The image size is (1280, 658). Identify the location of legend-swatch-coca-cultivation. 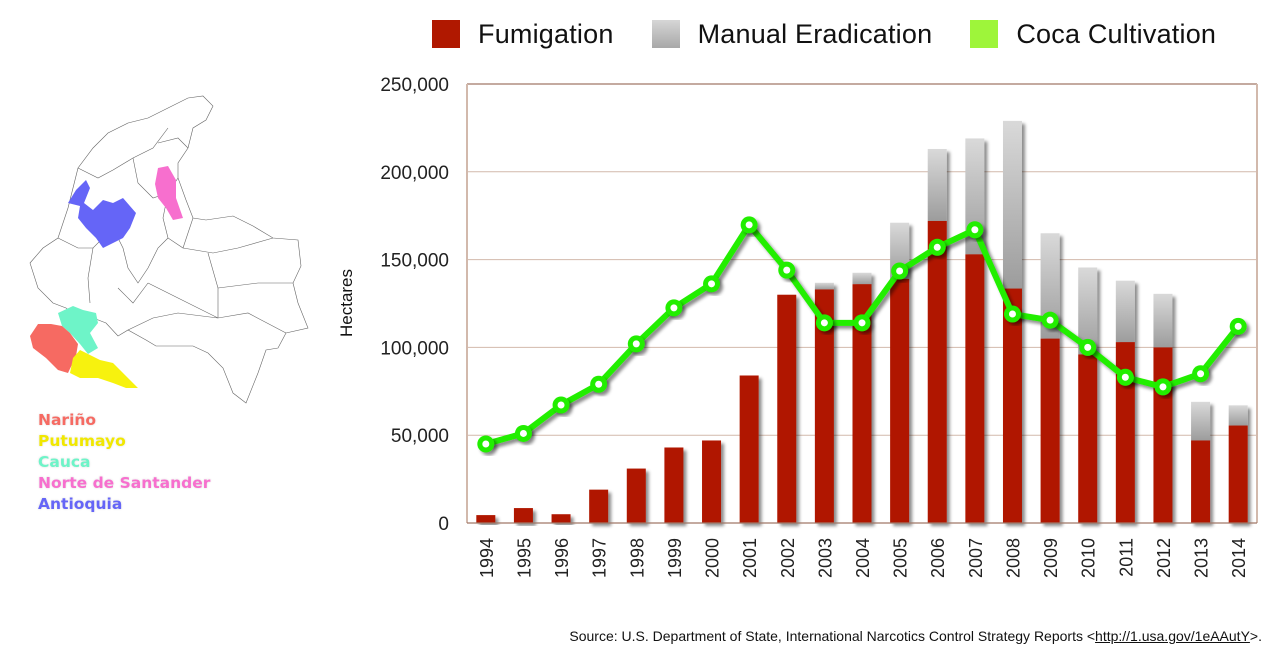
(984, 34).